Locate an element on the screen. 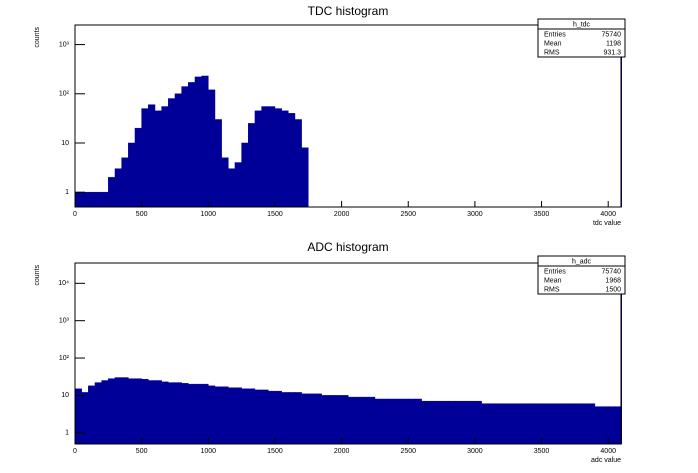 The image size is (698, 473). stats-title: h_tdc is located at coordinates (582, 24).